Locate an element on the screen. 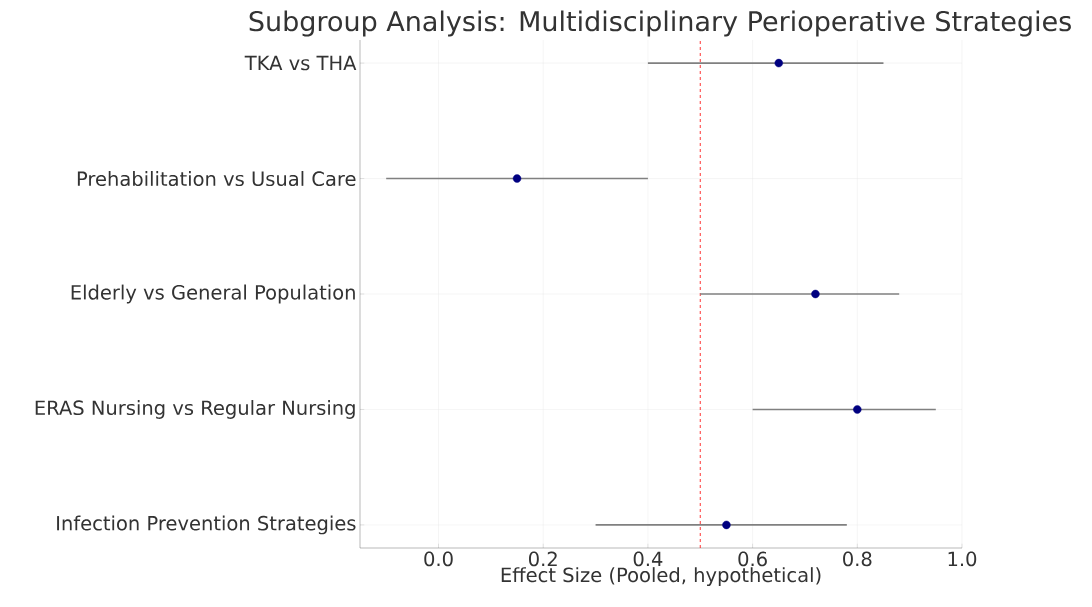 This screenshot has width=1092, height=607. x-axis-title: Effect Size (Pooled, hypothetical) is located at coordinates (661, 577).